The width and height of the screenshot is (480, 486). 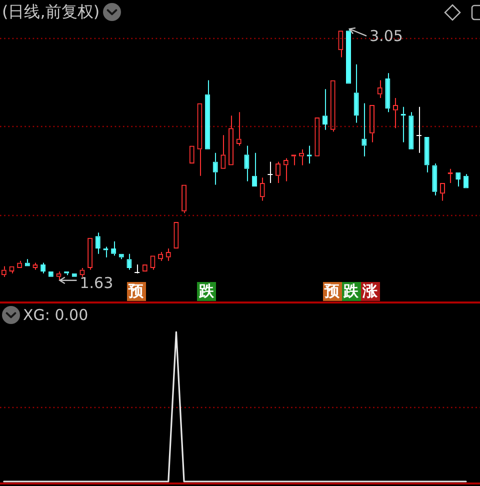 What do you see at coordinates (386, 35) in the screenshot?
I see `annotation: 3.05` at bounding box center [386, 35].